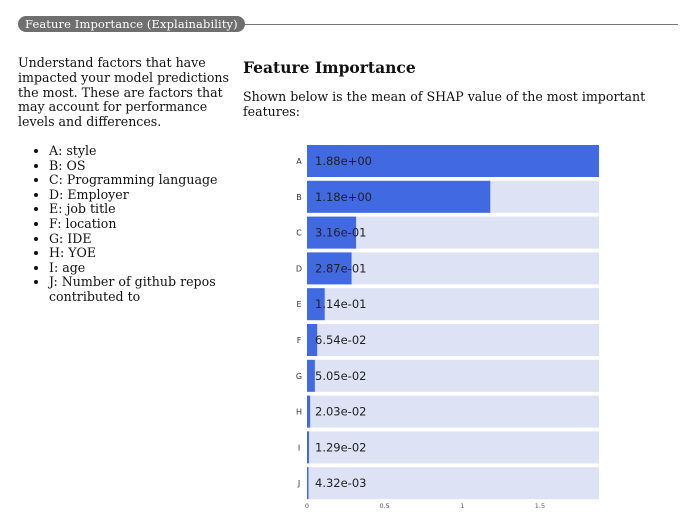 The image size is (694, 521). I want to click on feature-list-item: E: job title, so click(141, 209).